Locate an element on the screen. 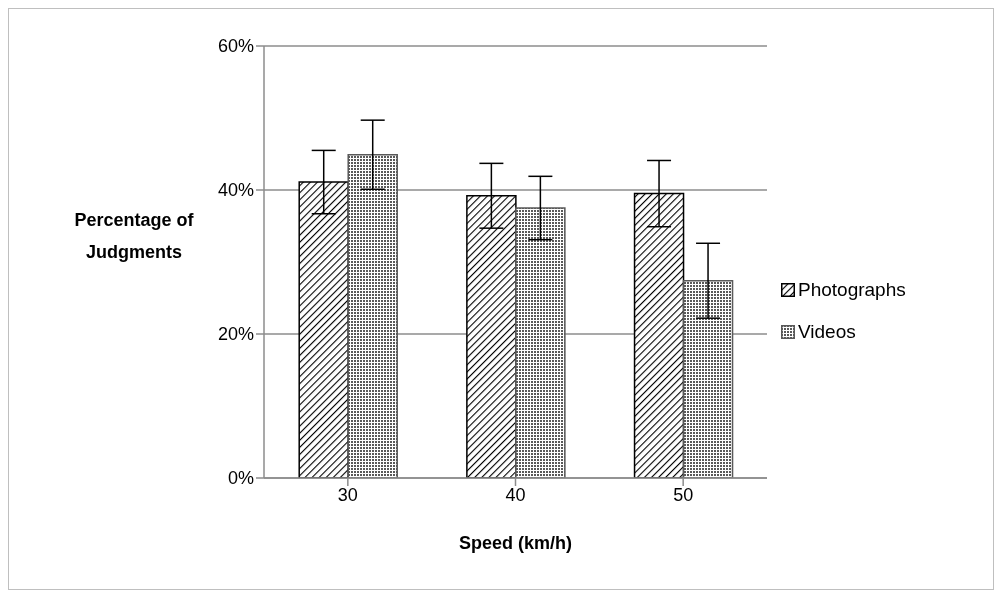 Image resolution: width=1002 pixels, height=598 pixels. y-tick-label: 40% is located at coordinates (235, 190).